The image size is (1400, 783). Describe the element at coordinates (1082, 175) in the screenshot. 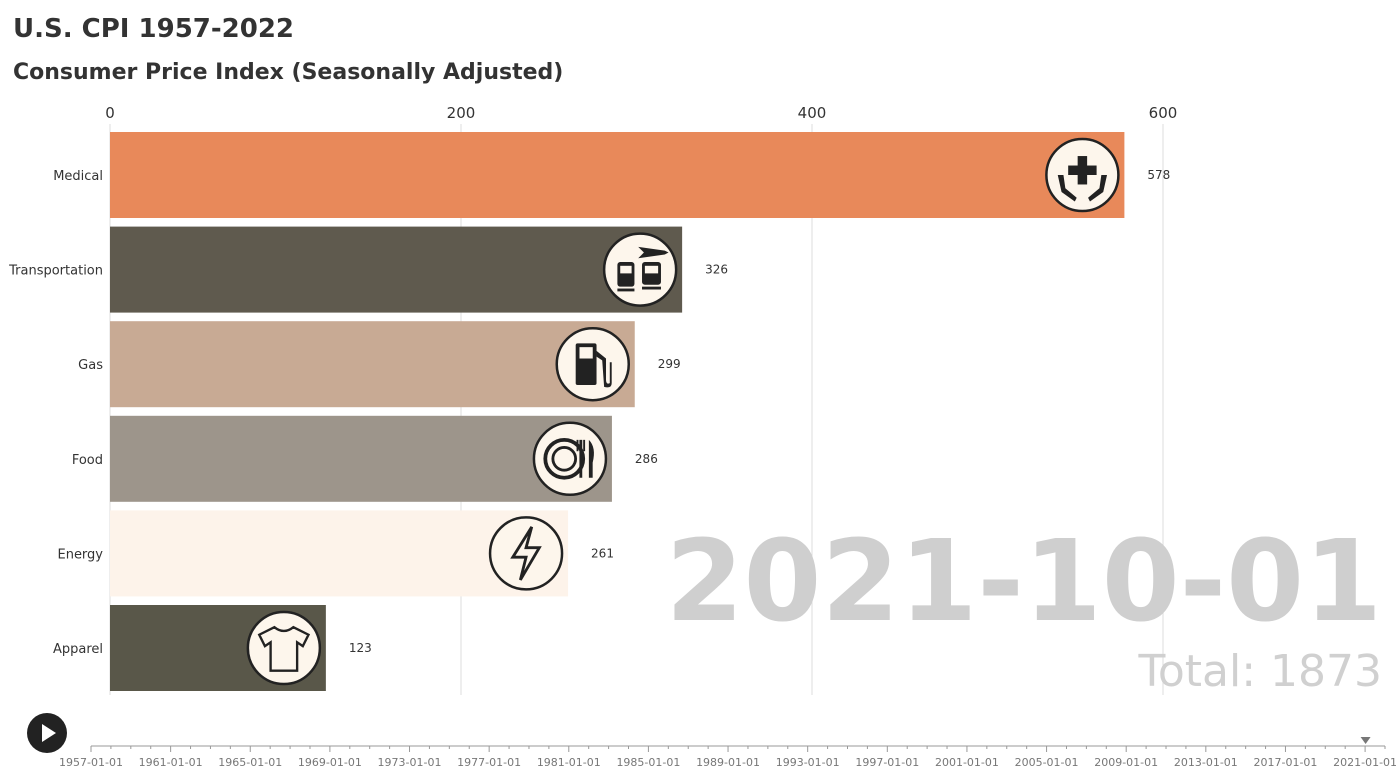

I see `medical-cross-hands-icon` at that location.